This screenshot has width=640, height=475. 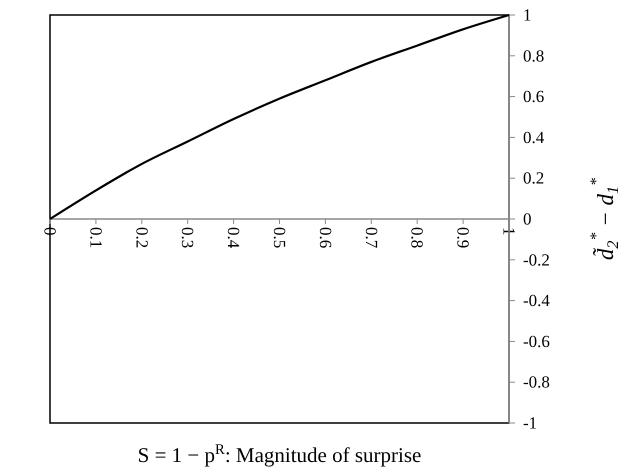 I want to click on x-tick-label: 0.8, so click(x=417, y=237).